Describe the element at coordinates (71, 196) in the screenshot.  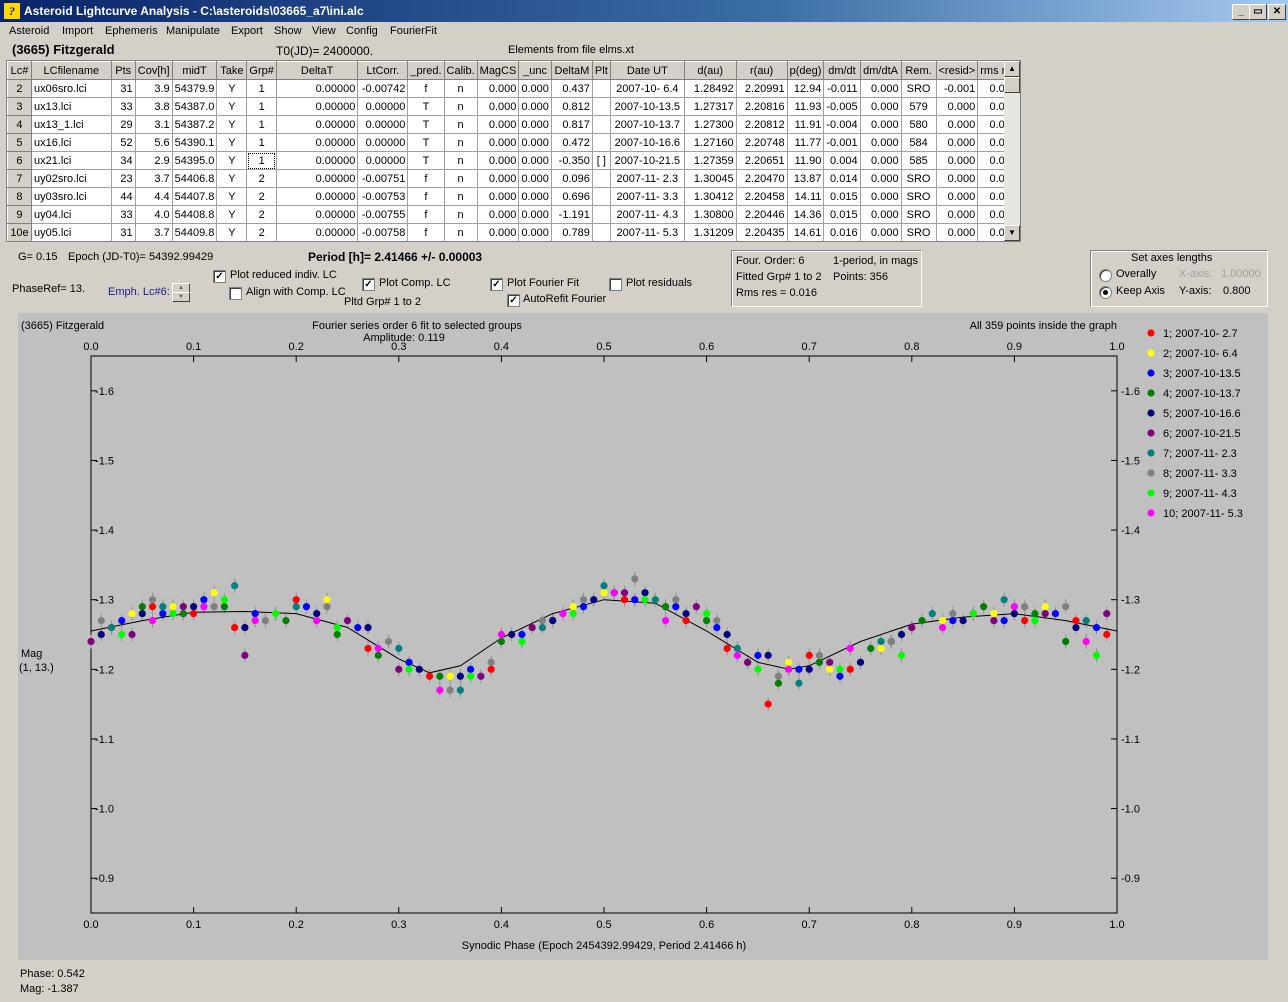
I see `table-cell: uy03sro.lci` at that location.